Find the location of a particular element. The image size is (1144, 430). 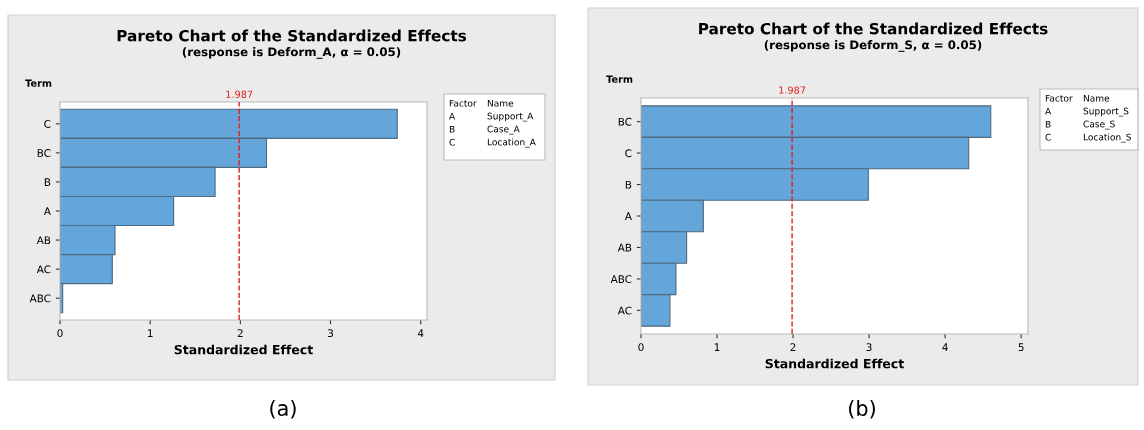

text: (a) is located at coordinates (283, 409).